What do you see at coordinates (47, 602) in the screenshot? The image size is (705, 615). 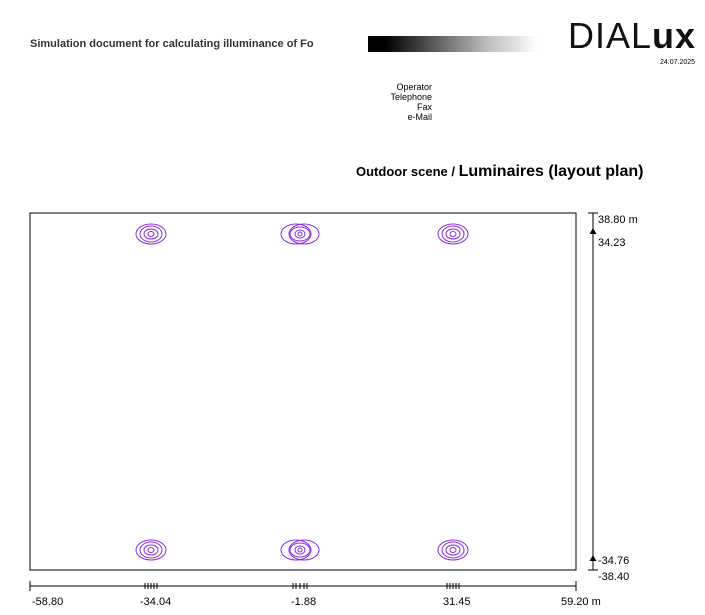 I see `x-tick-label: -58.80` at bounding box center [47, 602].